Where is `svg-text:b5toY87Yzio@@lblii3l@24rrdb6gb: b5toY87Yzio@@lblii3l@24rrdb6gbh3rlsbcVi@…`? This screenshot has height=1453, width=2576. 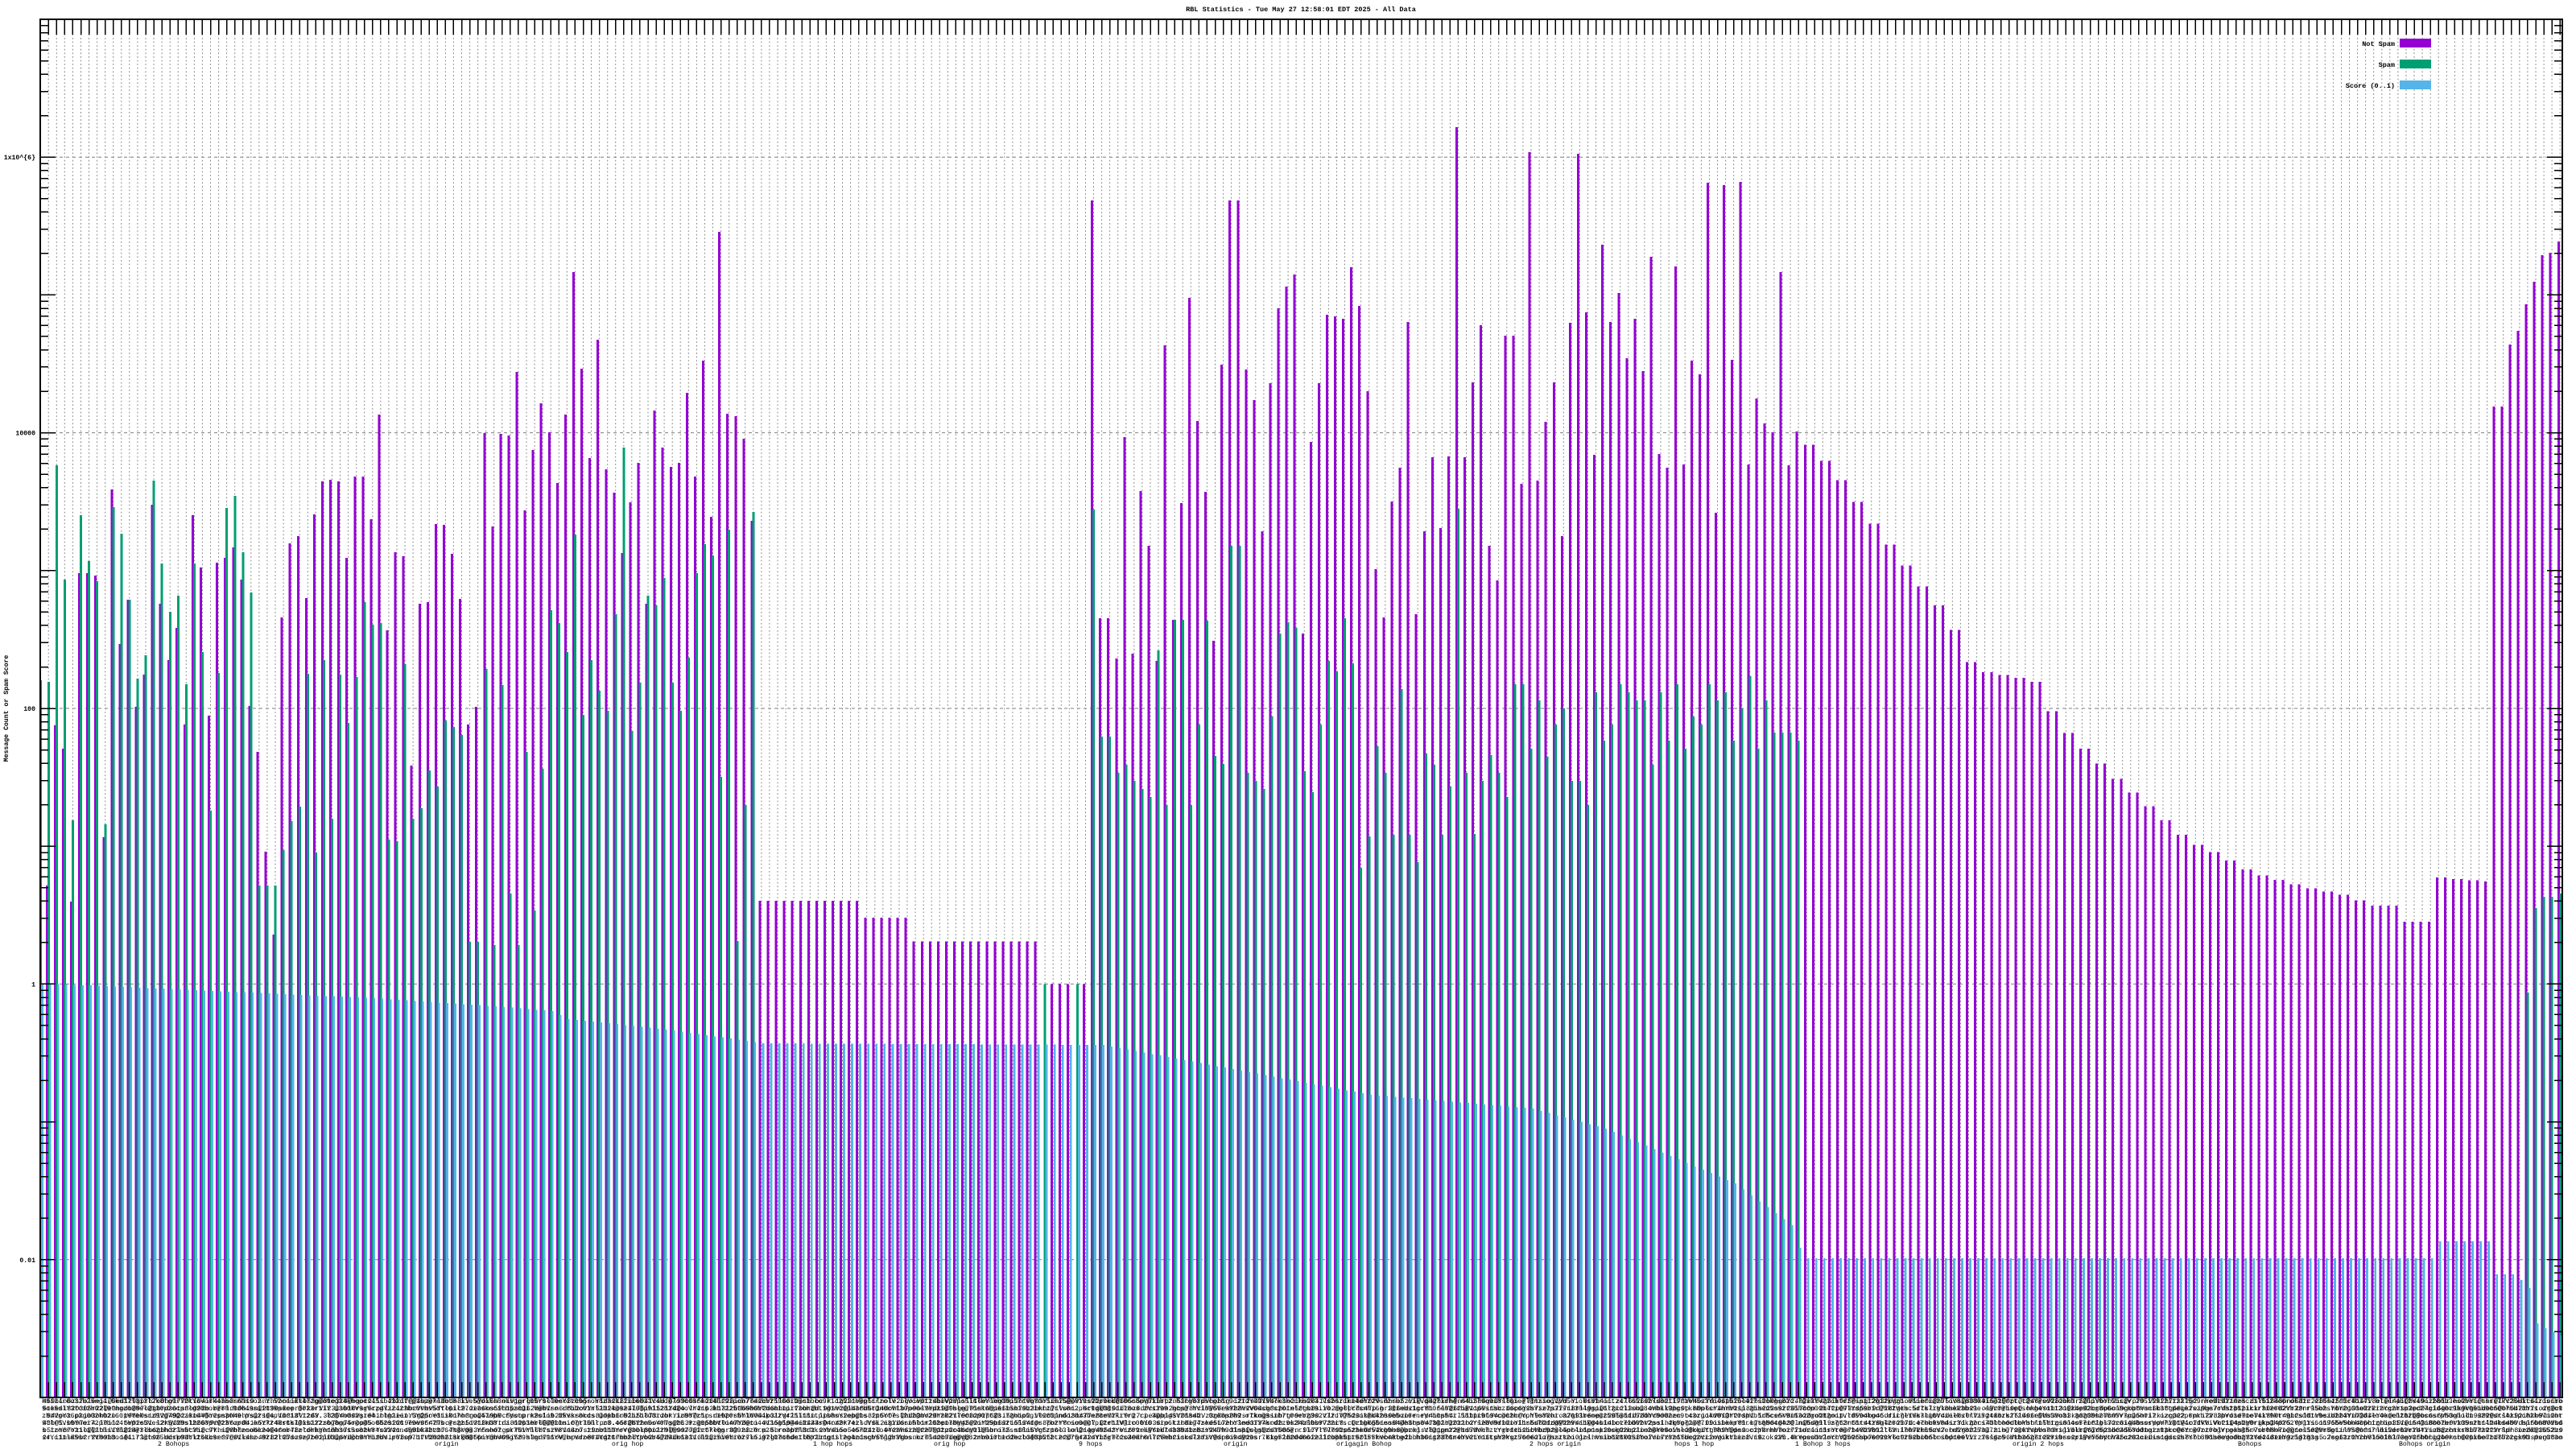 svg-text:b5toY87Yzio@@lblii3l@24rrdb6gb: b5toY87Yzio@@lblii3l@24rrdb6gbh3rlsbcVi@… is located at coordinates (1303, 1430).